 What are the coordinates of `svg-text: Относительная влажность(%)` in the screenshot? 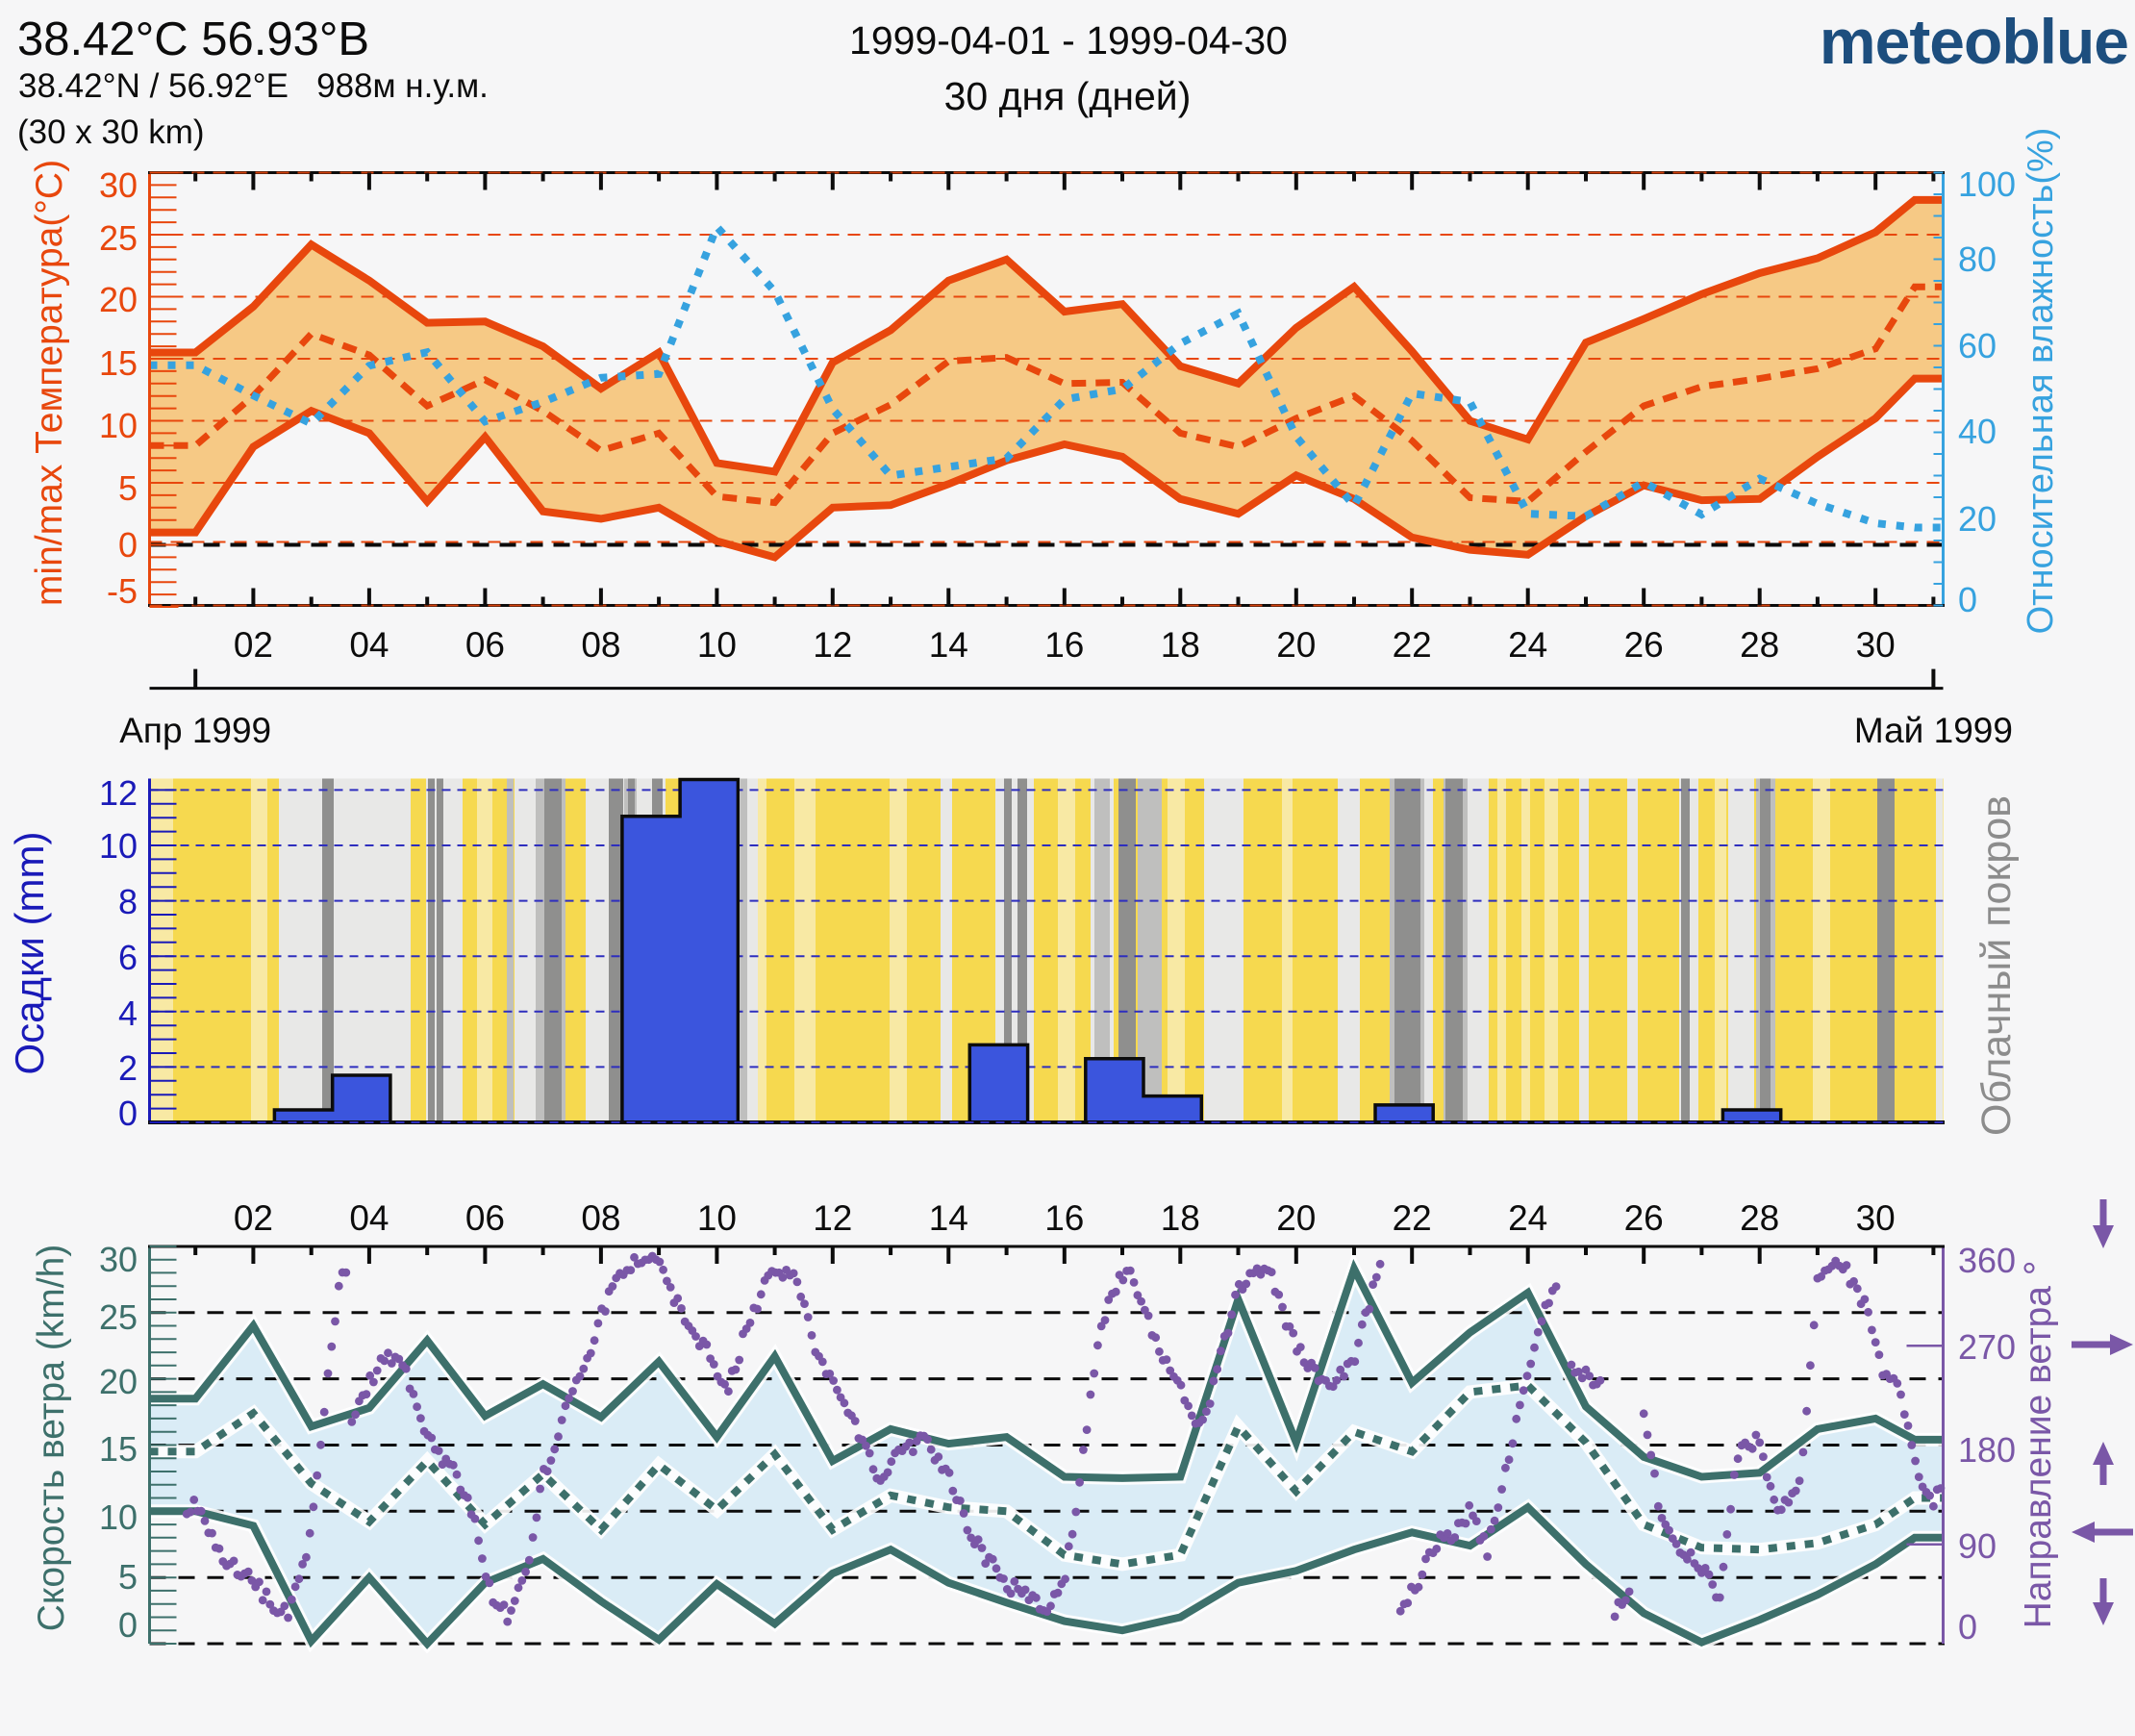 It's located at (2041, 381).